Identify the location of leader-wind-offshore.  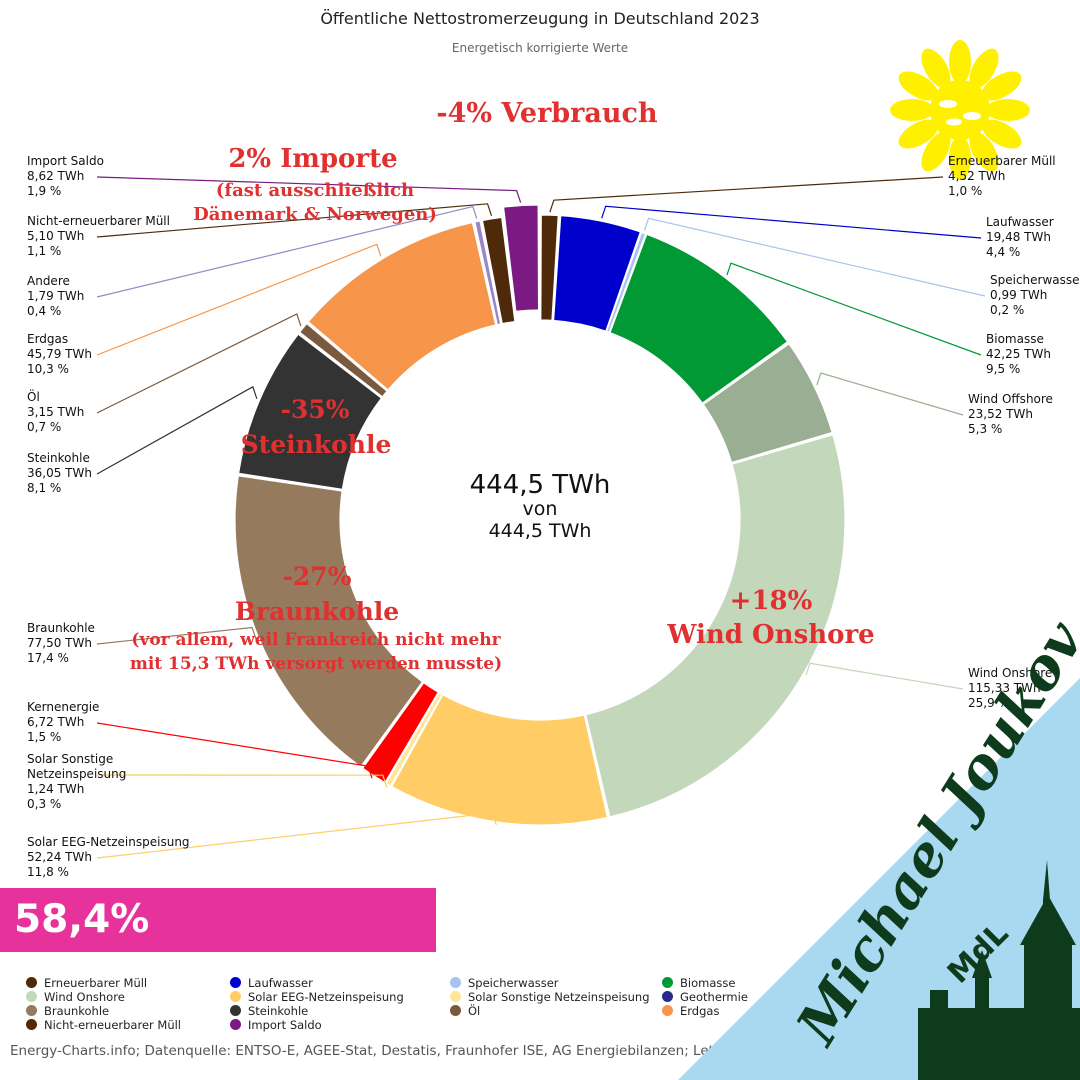
(890, 394).